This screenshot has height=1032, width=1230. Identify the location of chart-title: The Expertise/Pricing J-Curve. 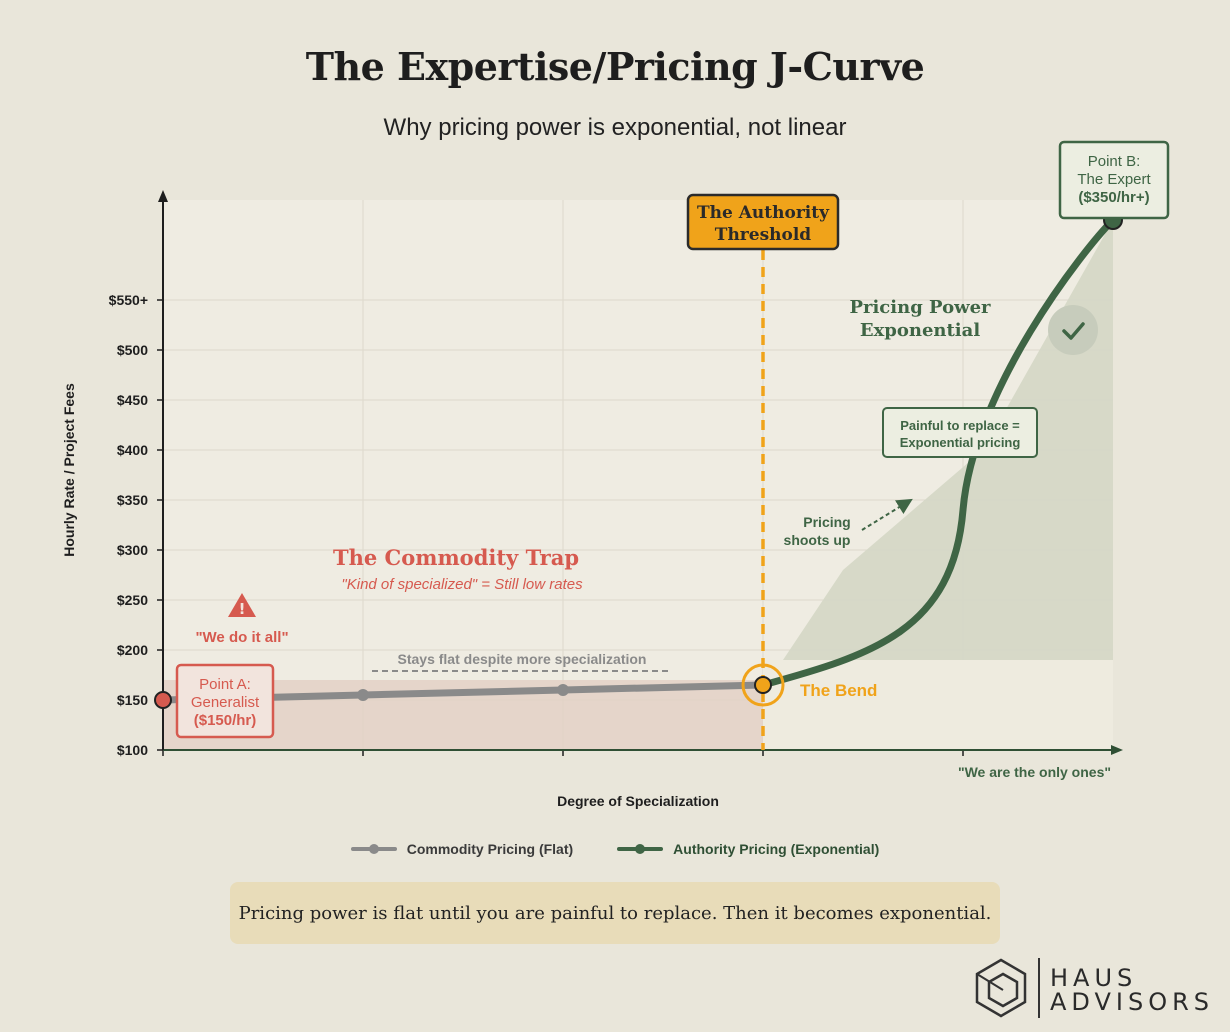
(615, 66).